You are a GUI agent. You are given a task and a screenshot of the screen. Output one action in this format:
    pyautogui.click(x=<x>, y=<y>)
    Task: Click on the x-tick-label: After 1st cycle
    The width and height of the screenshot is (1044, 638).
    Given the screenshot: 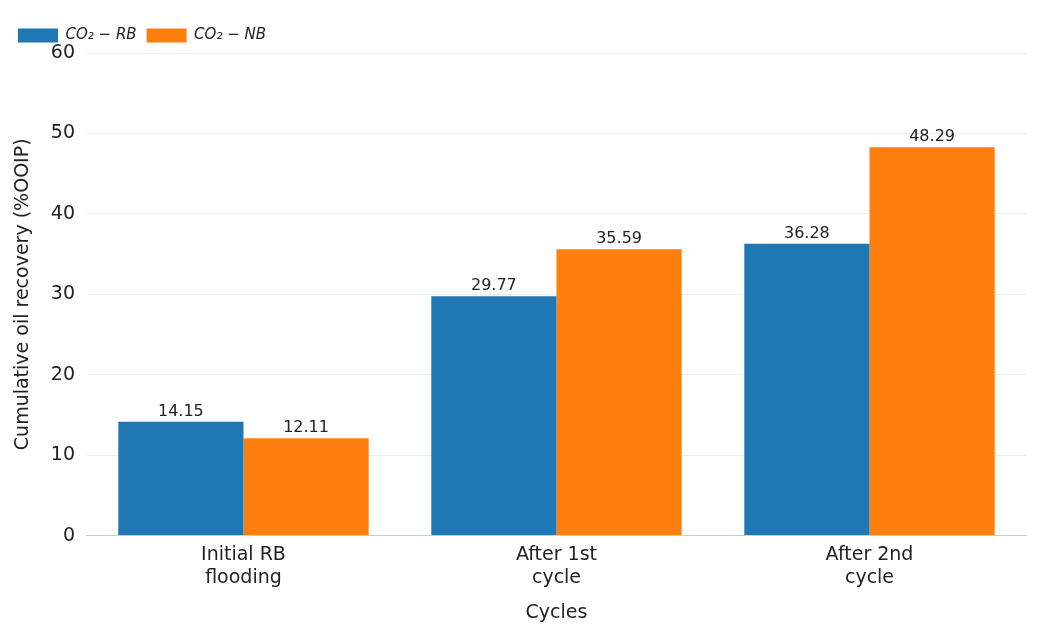 What is the action you would take?
    pyautogui.click(x=556, y=564)
    